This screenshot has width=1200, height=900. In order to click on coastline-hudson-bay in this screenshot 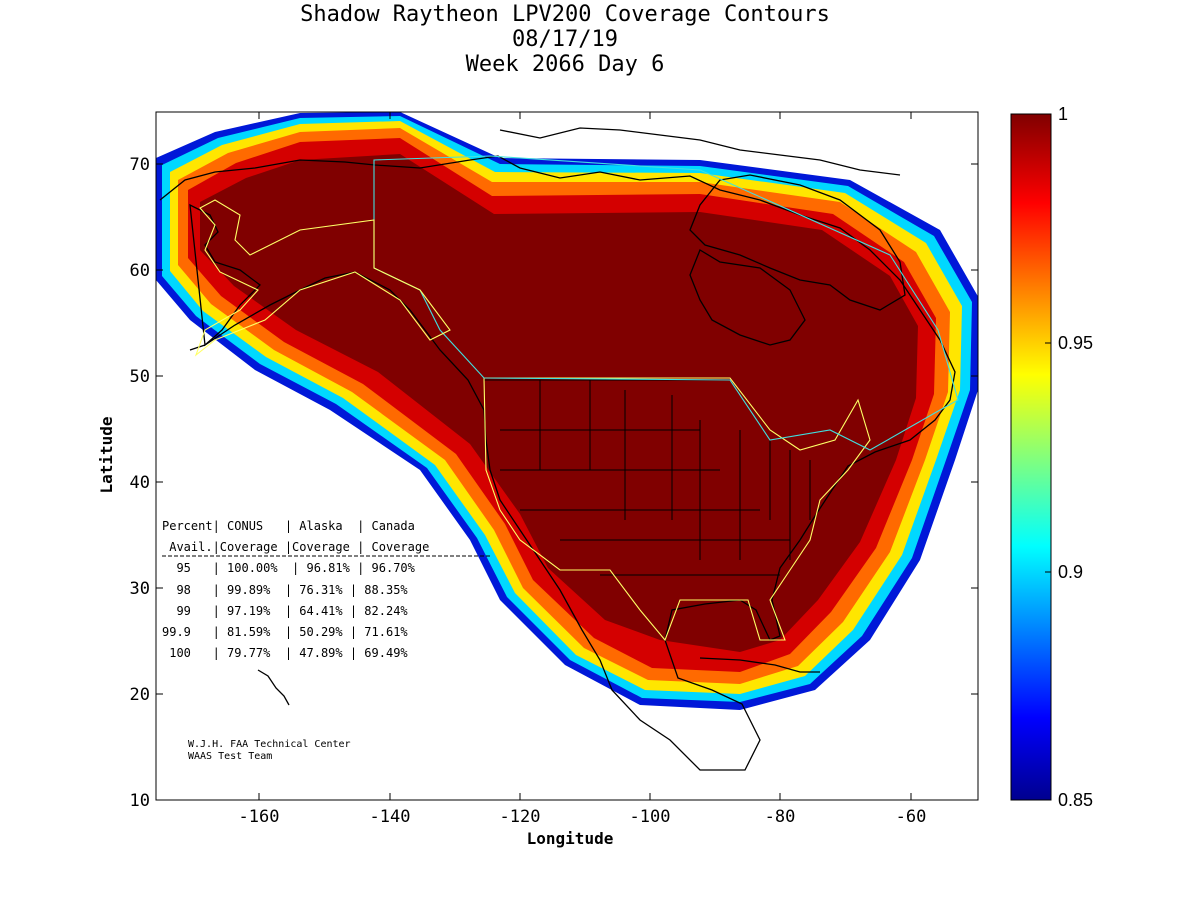, I will do `click(747, 297)`.